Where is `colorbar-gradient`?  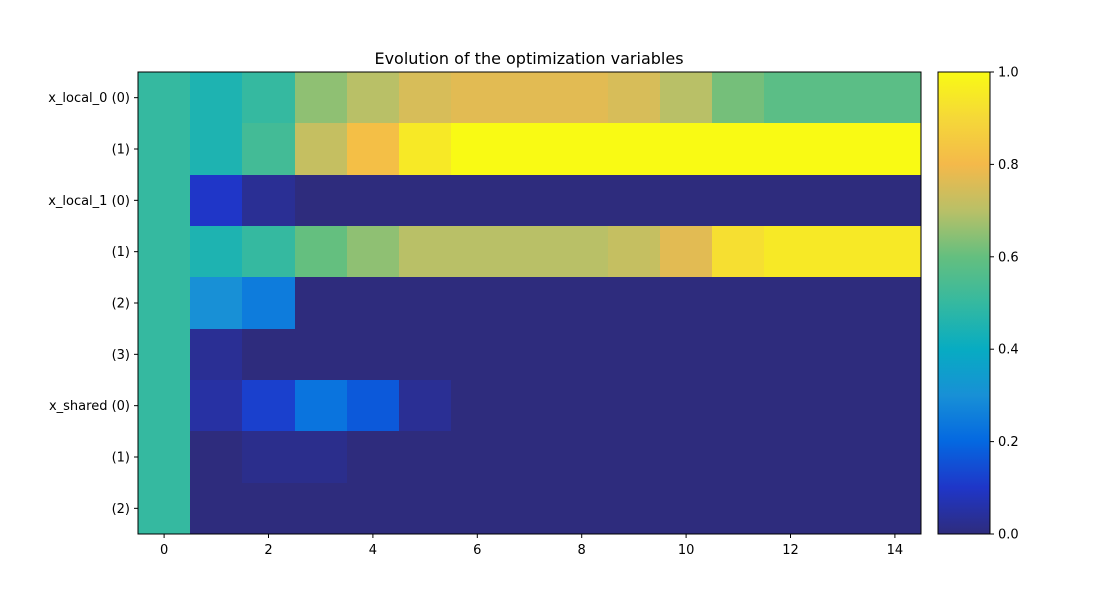 colorbar-gradient is located at coordinates (964, 303).